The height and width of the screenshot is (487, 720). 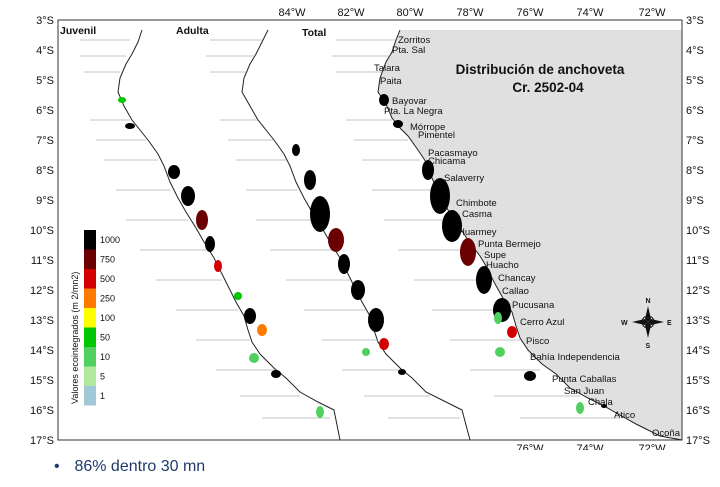 I want to click on map-title-line2: Cr. 2502-04, so click(x=548, y=87).